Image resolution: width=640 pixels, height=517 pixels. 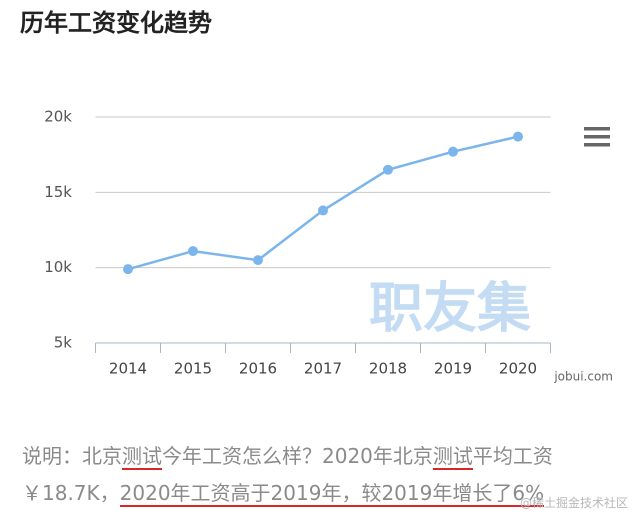 I want to click on x-tick-label: 2017, so click(x=323, y=369).